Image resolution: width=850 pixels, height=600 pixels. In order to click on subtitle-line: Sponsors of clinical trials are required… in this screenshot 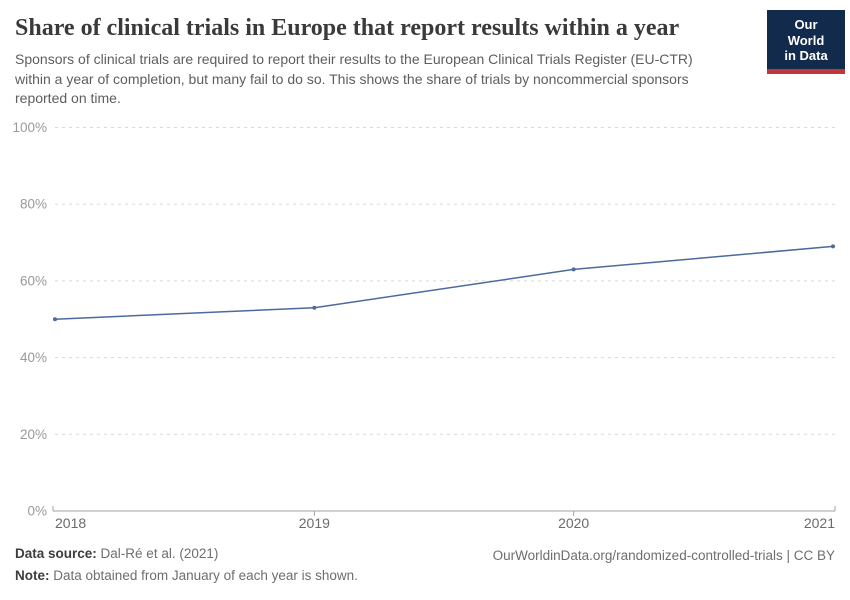, I will do `click(354, 59)`.